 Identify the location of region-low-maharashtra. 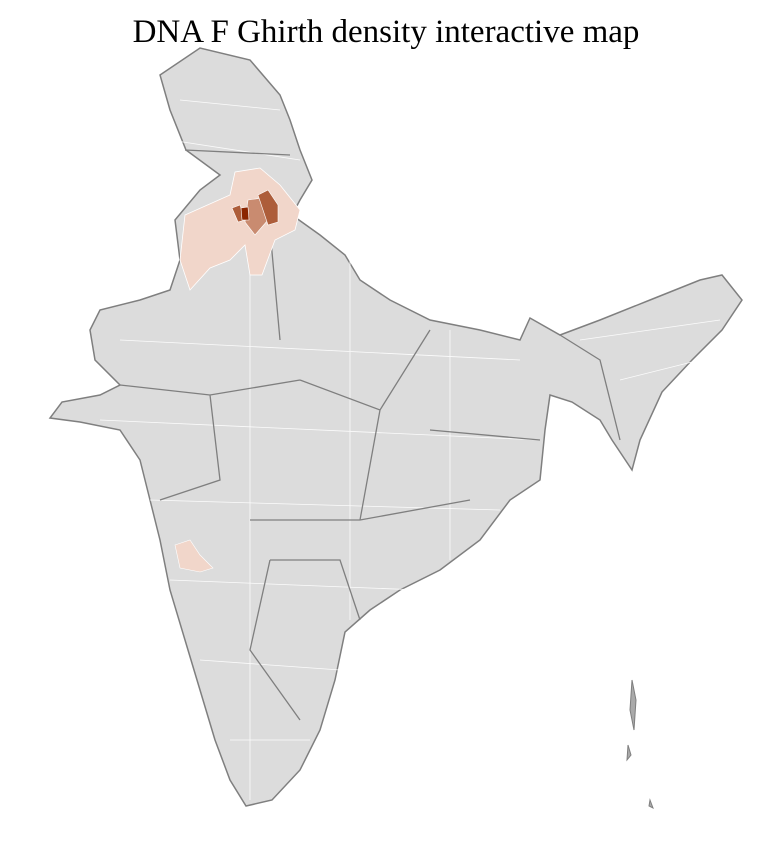
(194, 556).